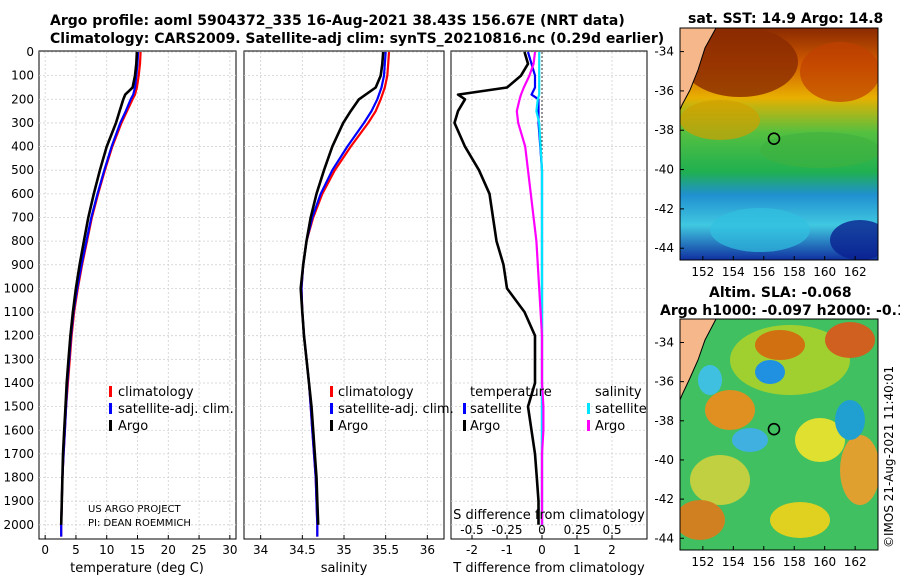  What do you see at coordinates (22, 147) in the screenshot?
I see `depth-tick-label: 400` at bounding box center [22, 147].